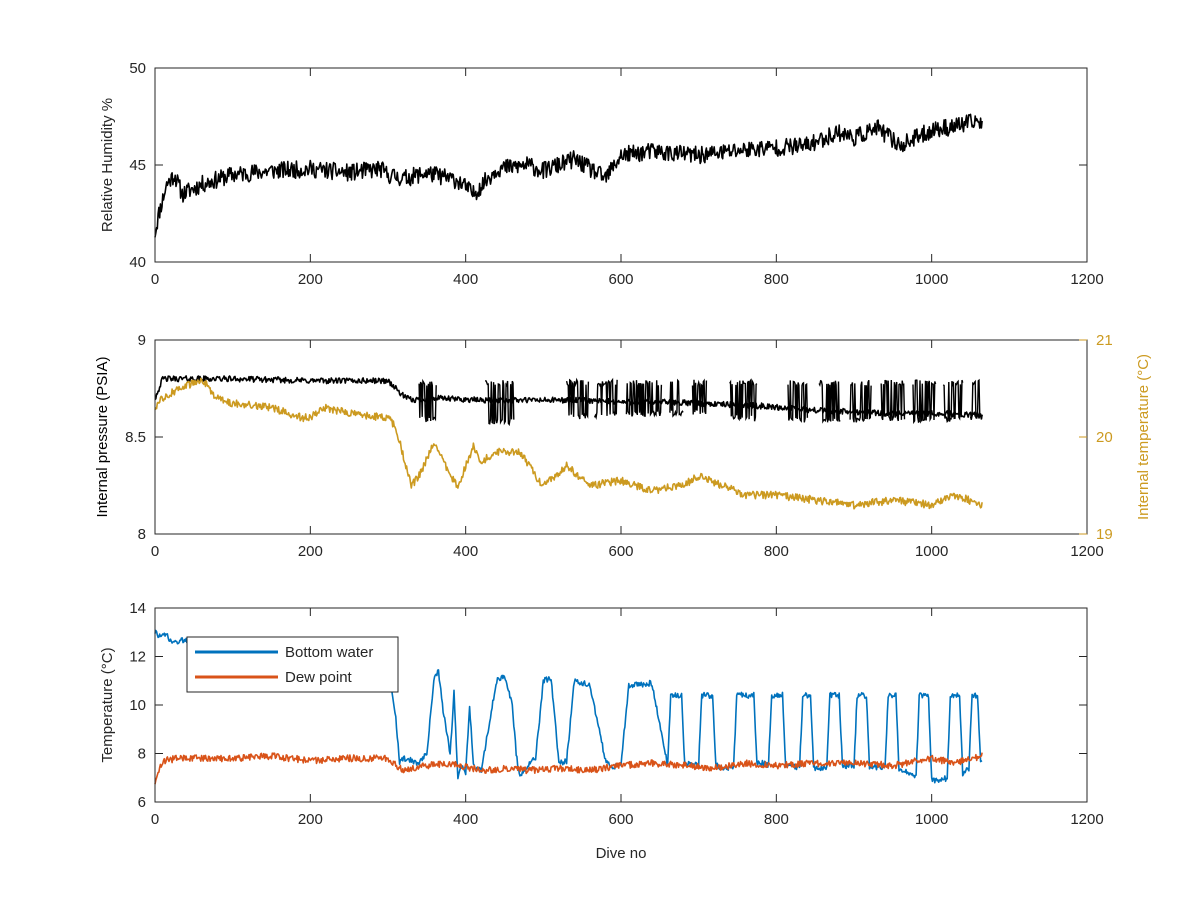 The image size is (1200, 905). I want to click on series-2-line, so click(568, 443).